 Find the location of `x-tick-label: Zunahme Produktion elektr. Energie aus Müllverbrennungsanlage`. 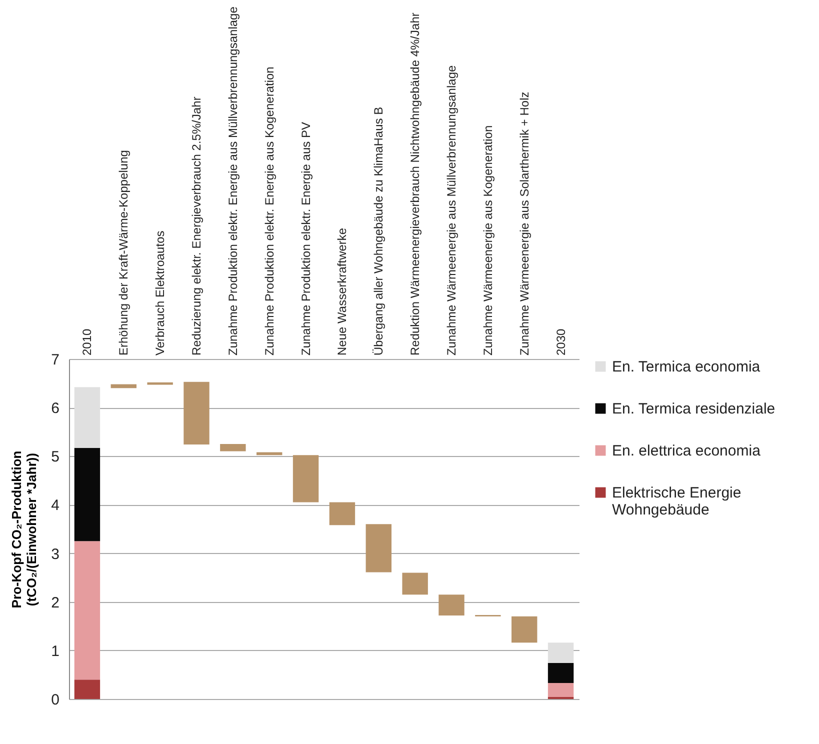

x-tick-label: Zunahme Produktion elektr. Energie aus Müllverbrennungsanlage is located at coordinates (233, 181).